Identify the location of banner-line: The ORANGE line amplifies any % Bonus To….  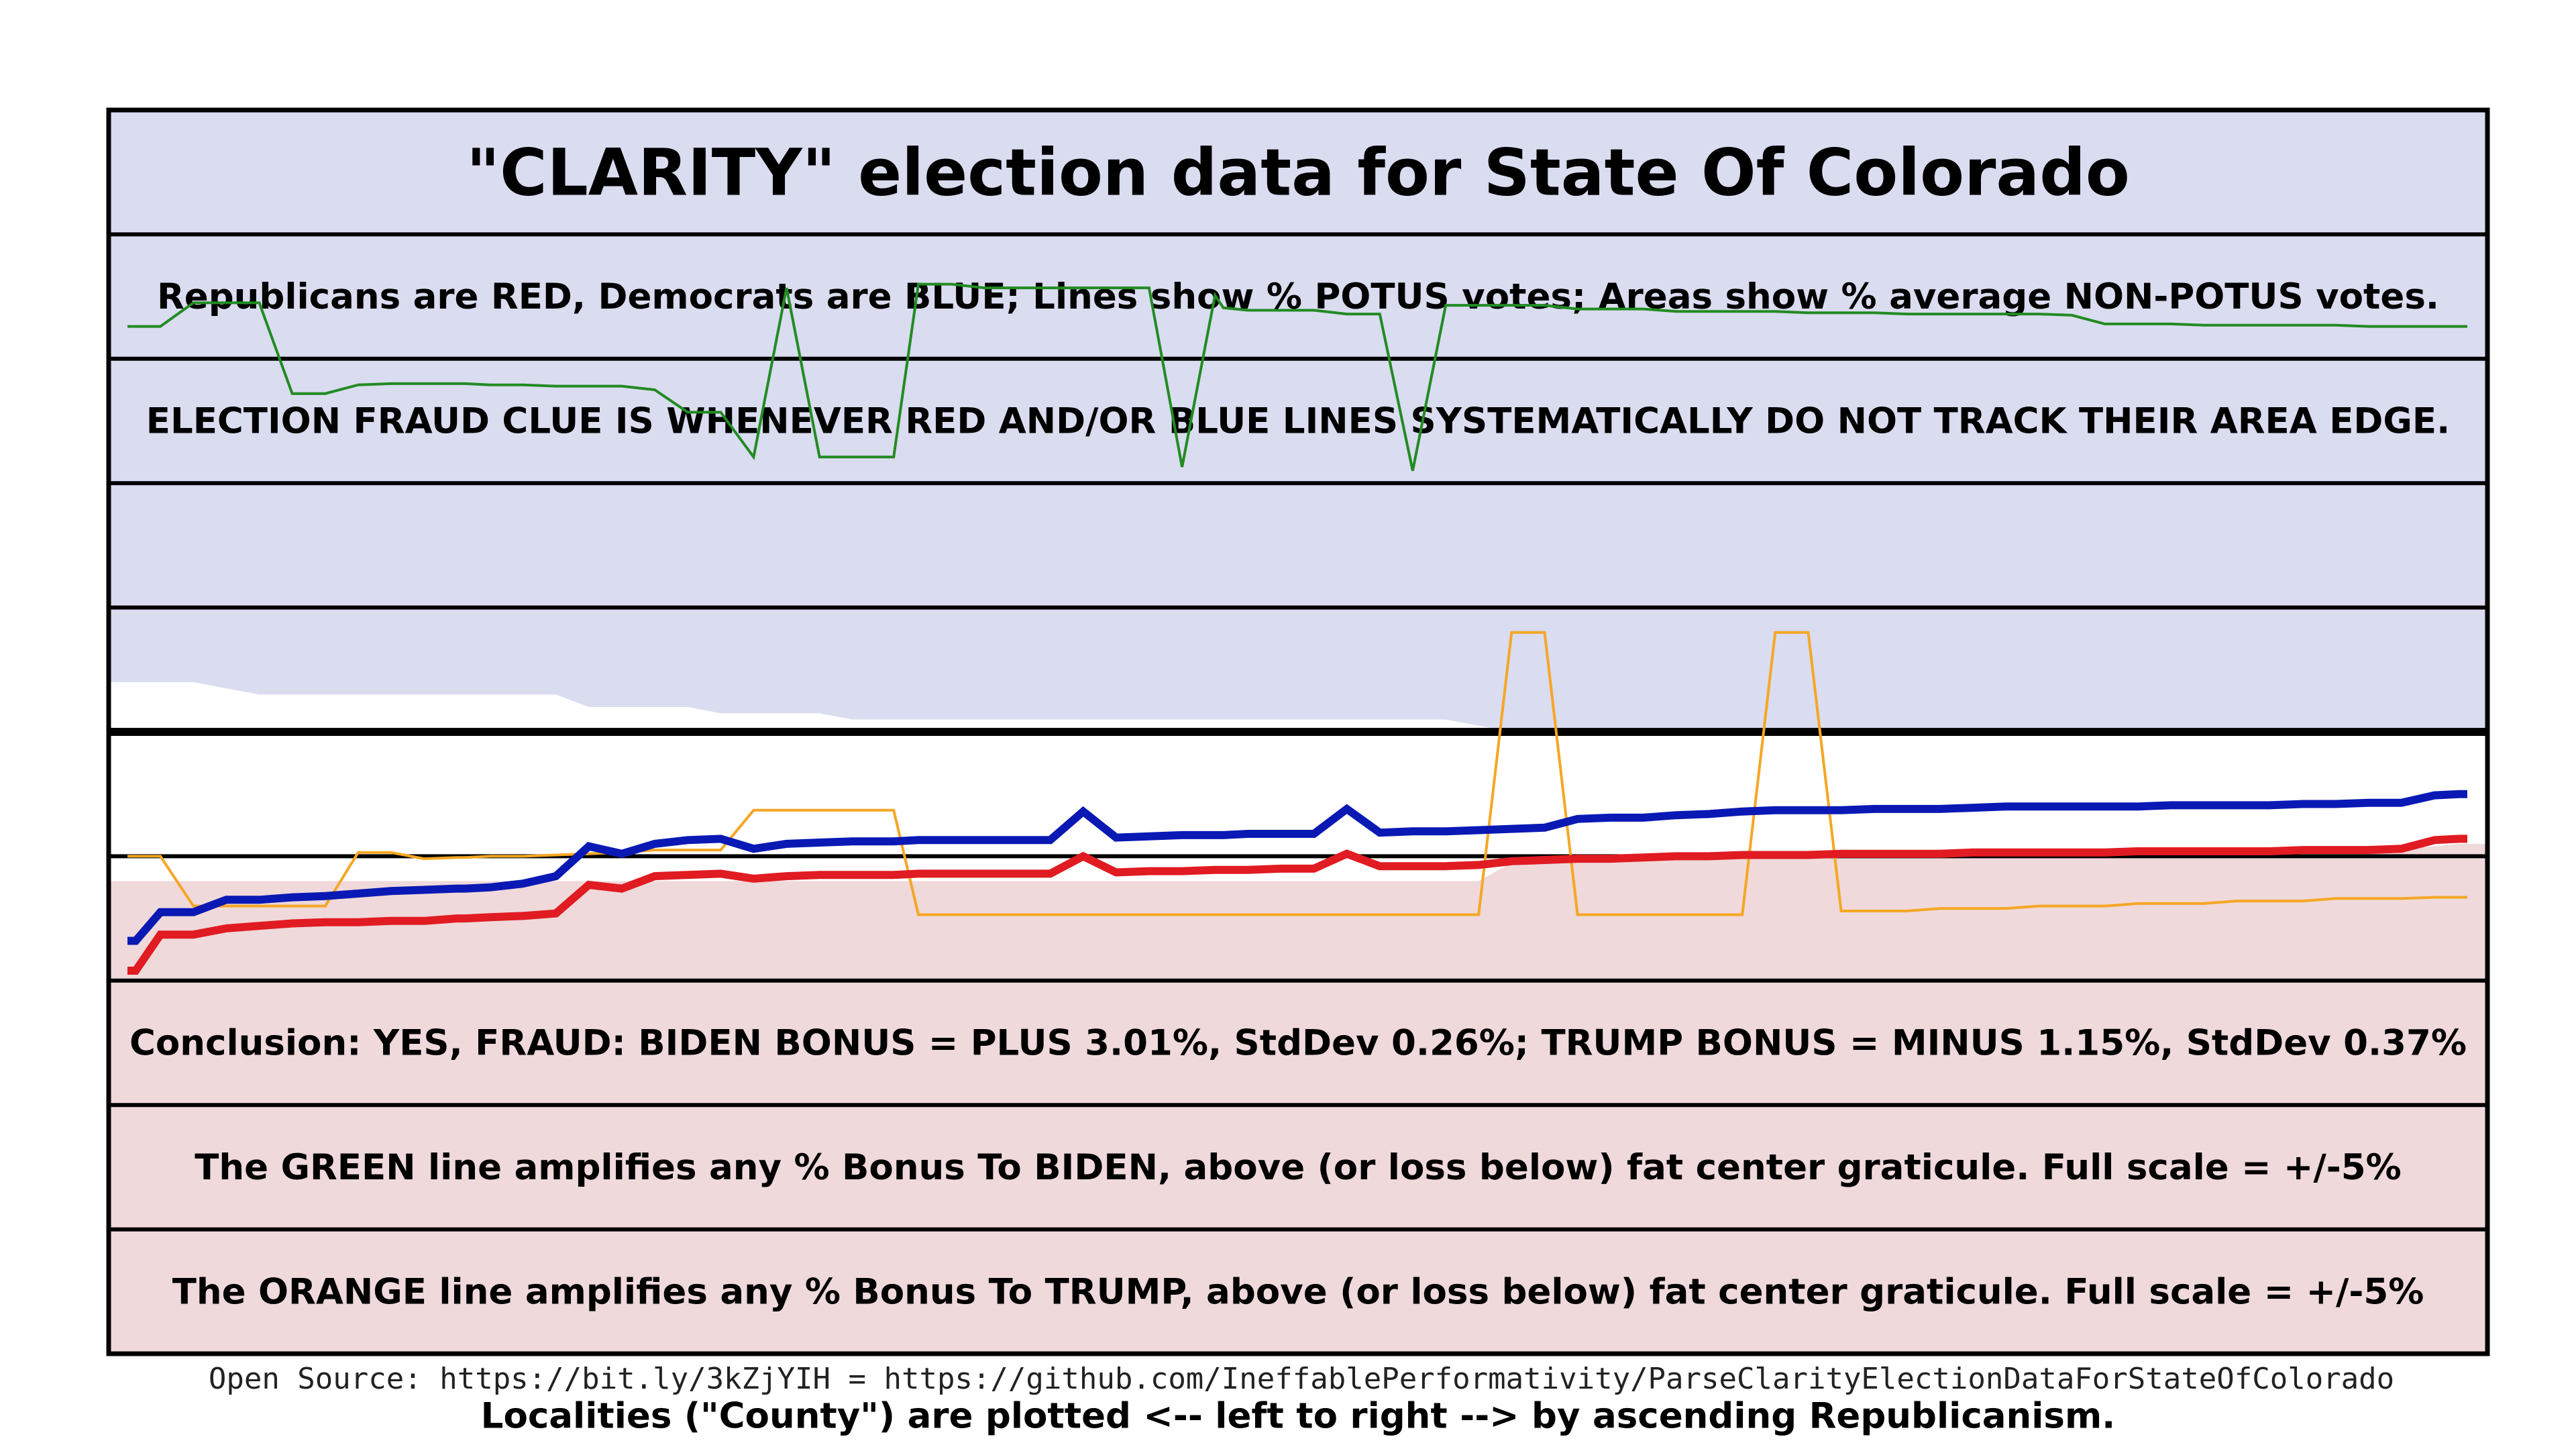
(1298, 1291).